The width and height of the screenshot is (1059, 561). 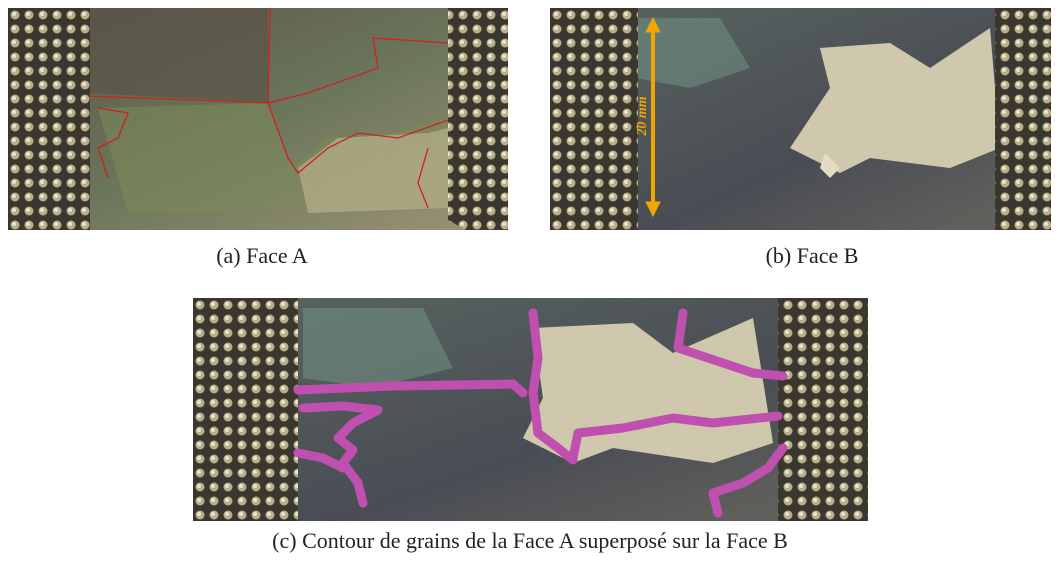 What do you see at coordinates (642, 116) in the screenshot?
I see `scale-label: 20 mm` at bounding box center [642, 116].